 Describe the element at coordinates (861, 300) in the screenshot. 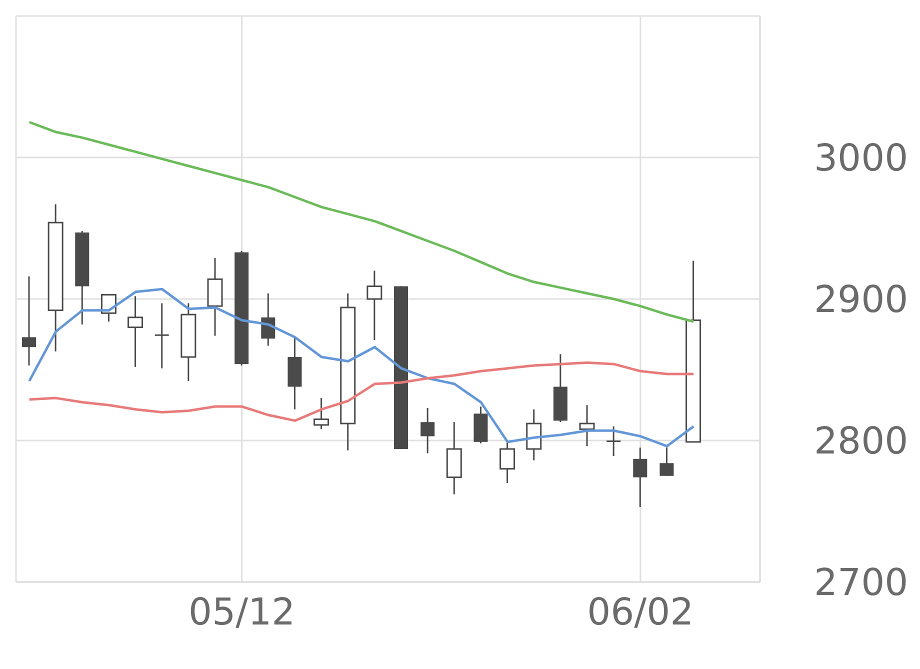

I see `y-tick-label: 2900` at that location.